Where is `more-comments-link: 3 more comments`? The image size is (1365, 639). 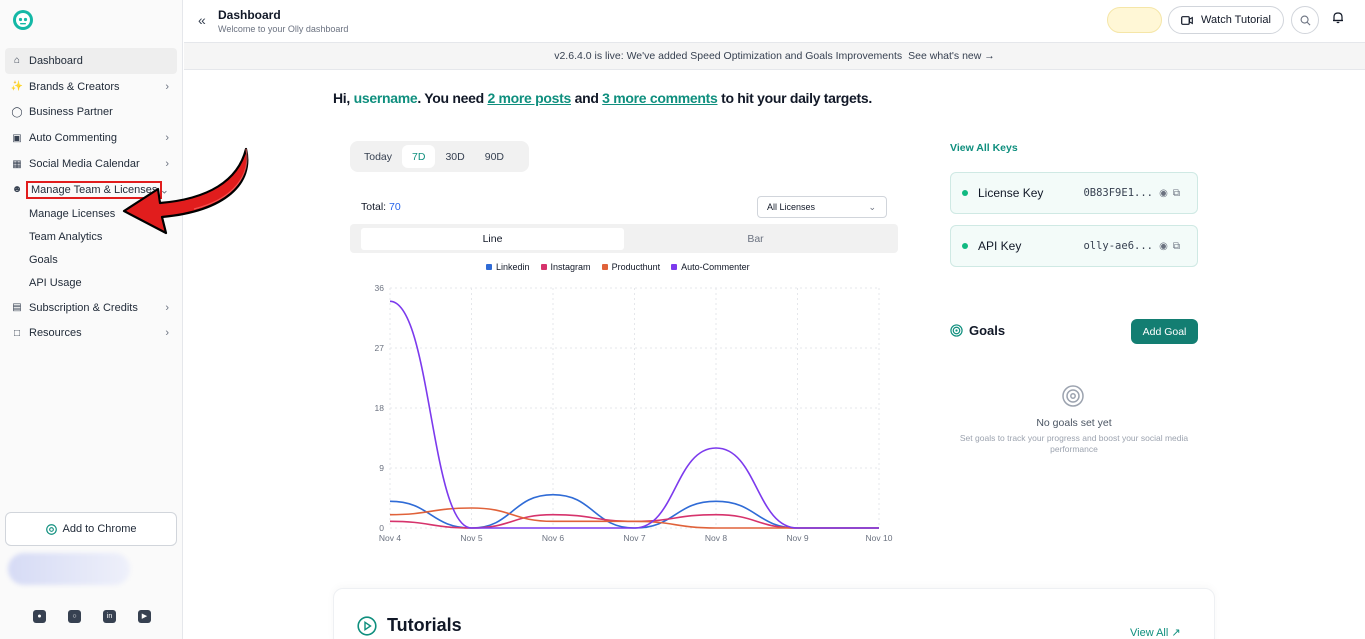 more-comments-link: 3 more comments is located at coordinates (660, 98).